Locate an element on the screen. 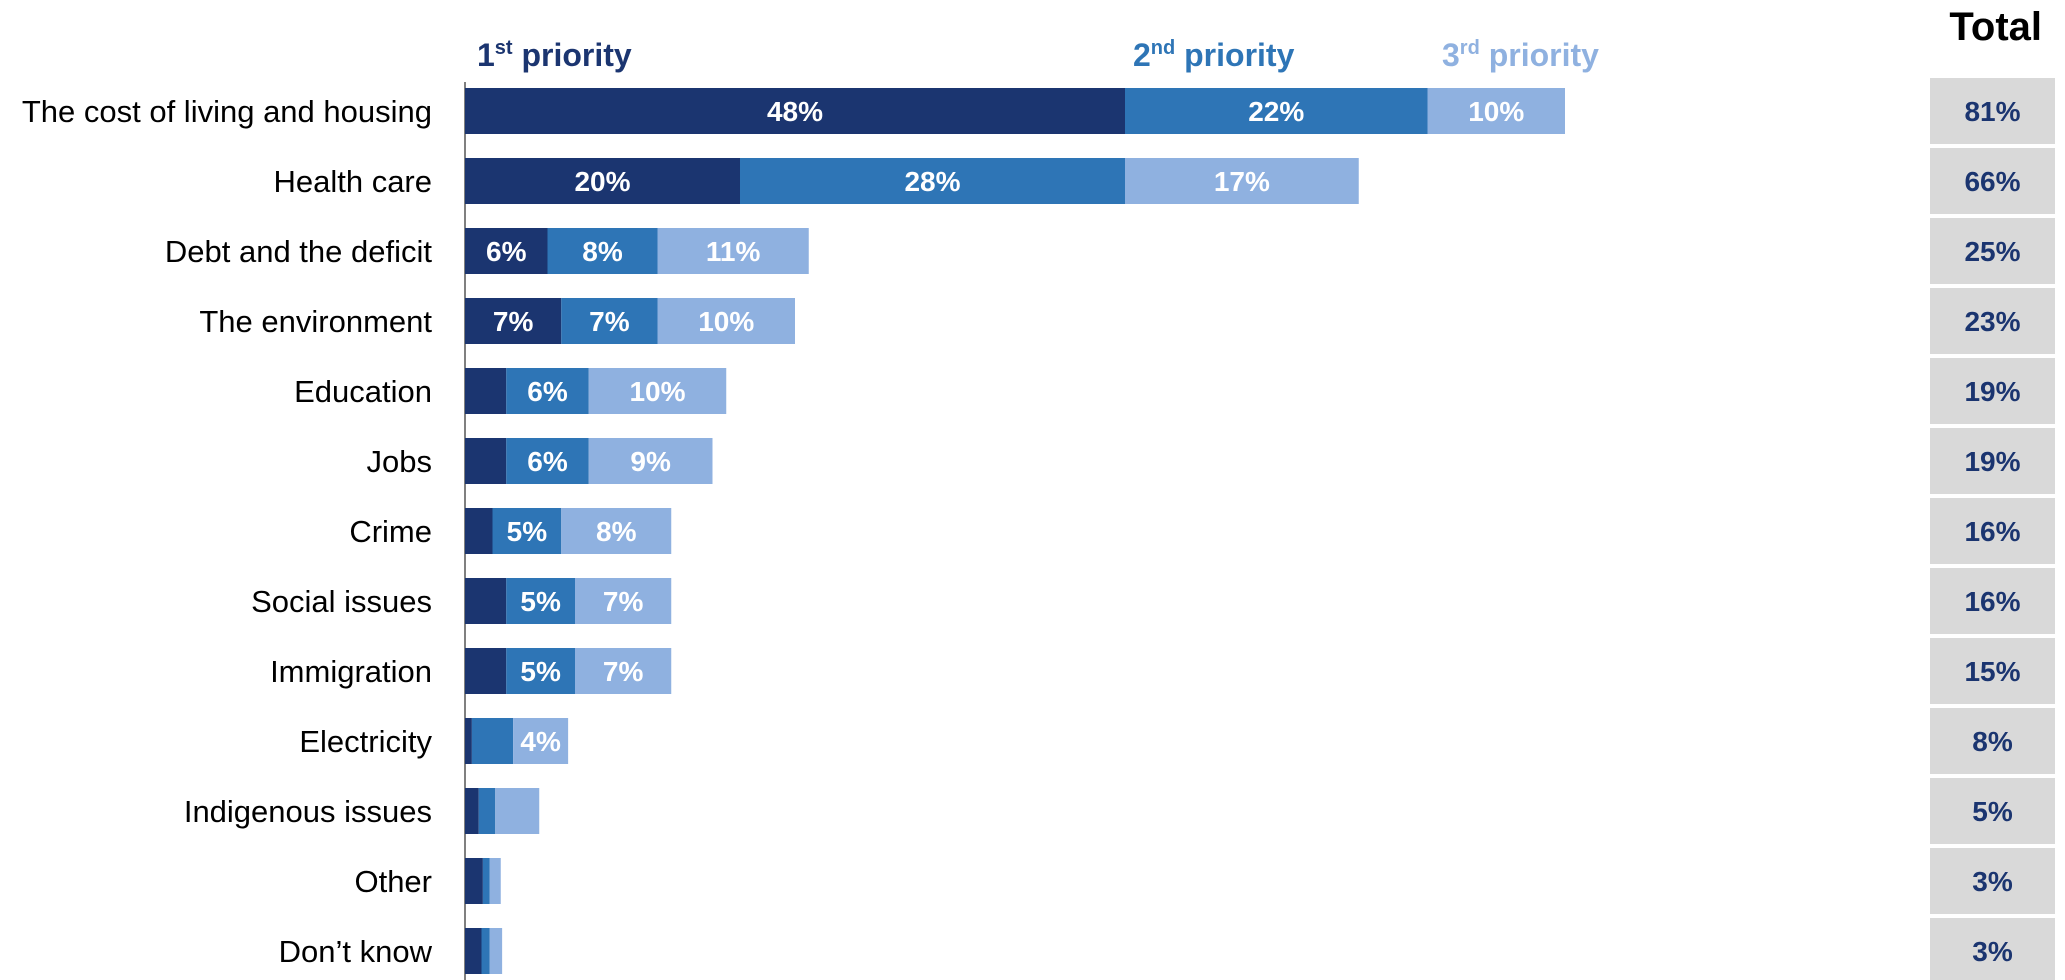 This screenshot has height=980, width=2065. legend-entry-3: 3rd priority is located at coordinates (1520, 55).